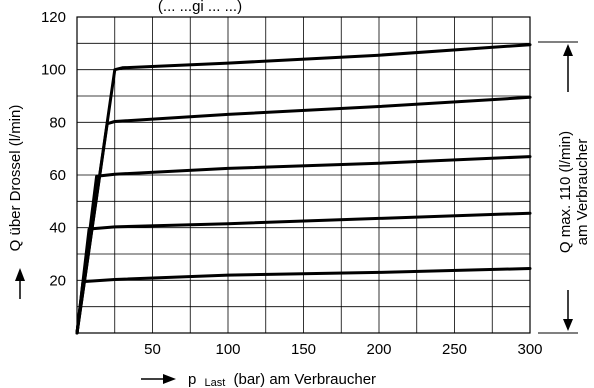 The width and height of the screenshot is (594, 388). I want to click on y-axis-label: Q über Drossel (l/min), so click(15, 178).